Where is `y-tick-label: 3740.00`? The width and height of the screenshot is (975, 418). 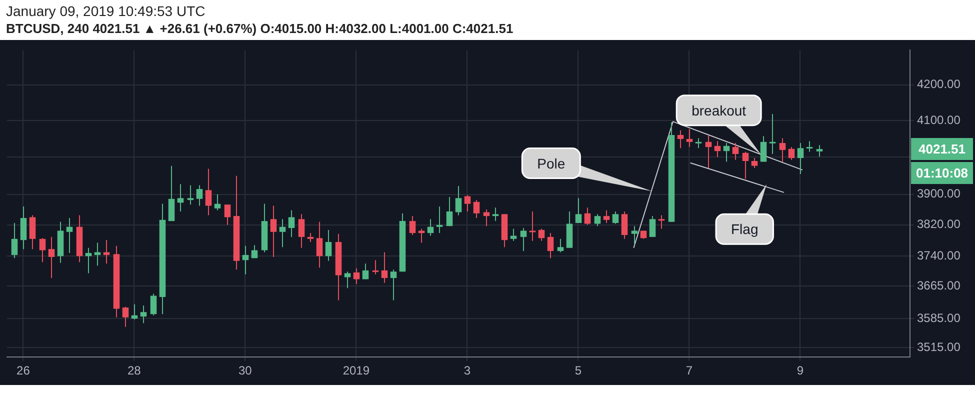 y-tick-label: 3740.00 is located at coordinates (939, 255).